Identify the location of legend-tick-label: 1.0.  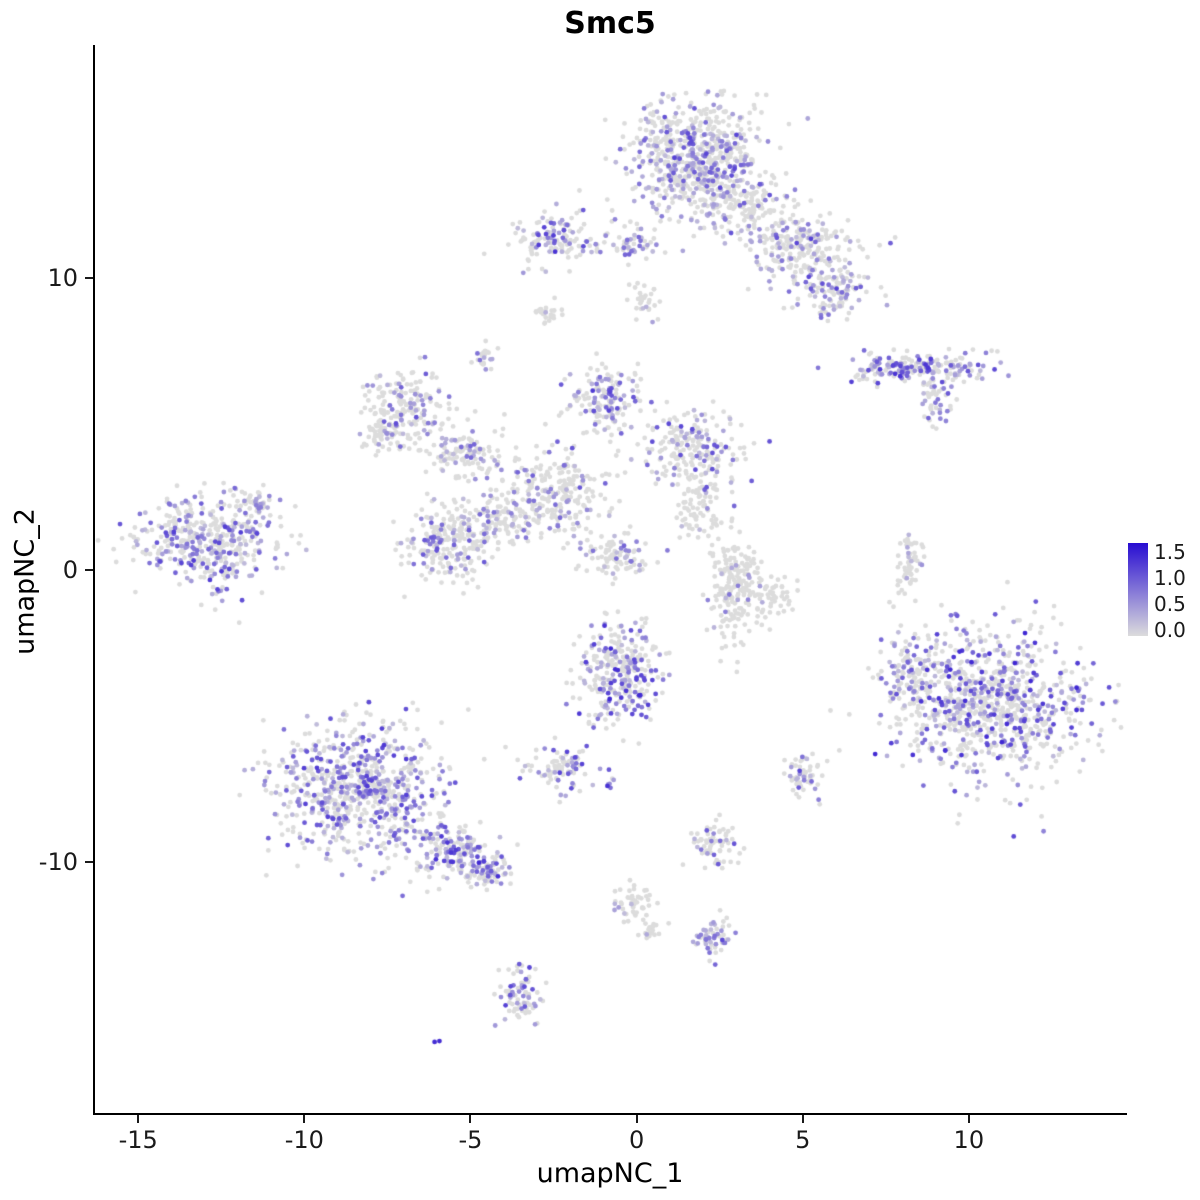
(1170, 578).